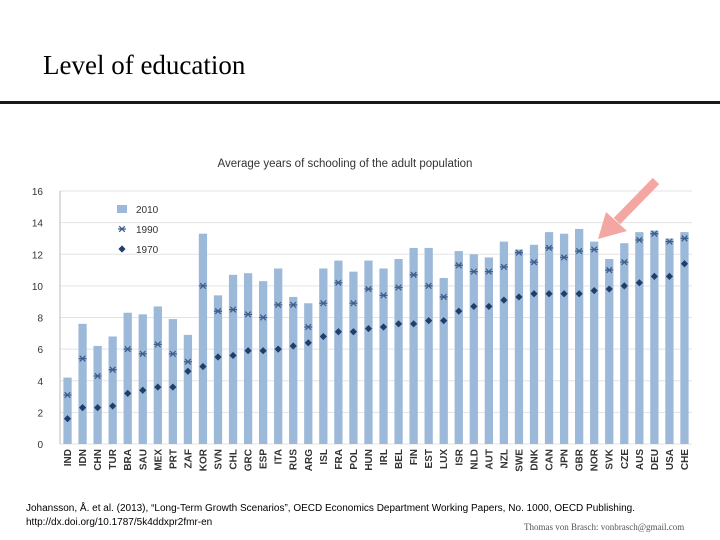  What do you see at coordinates (594, 249) in the screenshot?
I see `marker-1990-NOR` at bounding box center [594, 249].